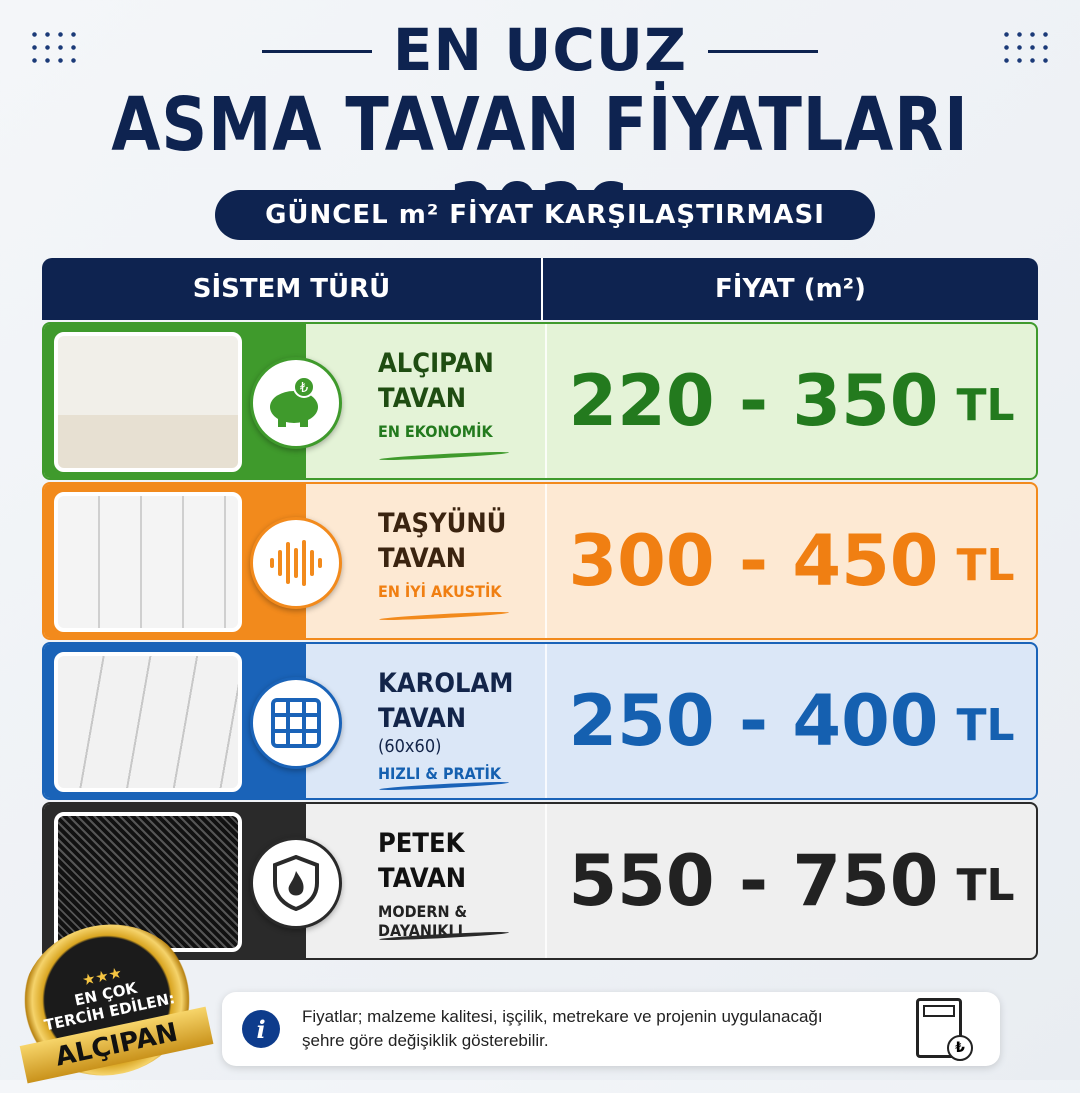 Image resolution: width=1080 pixels, height=1093 pixels. Describe the element at coordinates (790, 289) in the screenshot. I see `col-price: FİYAT (m²)` at that location.